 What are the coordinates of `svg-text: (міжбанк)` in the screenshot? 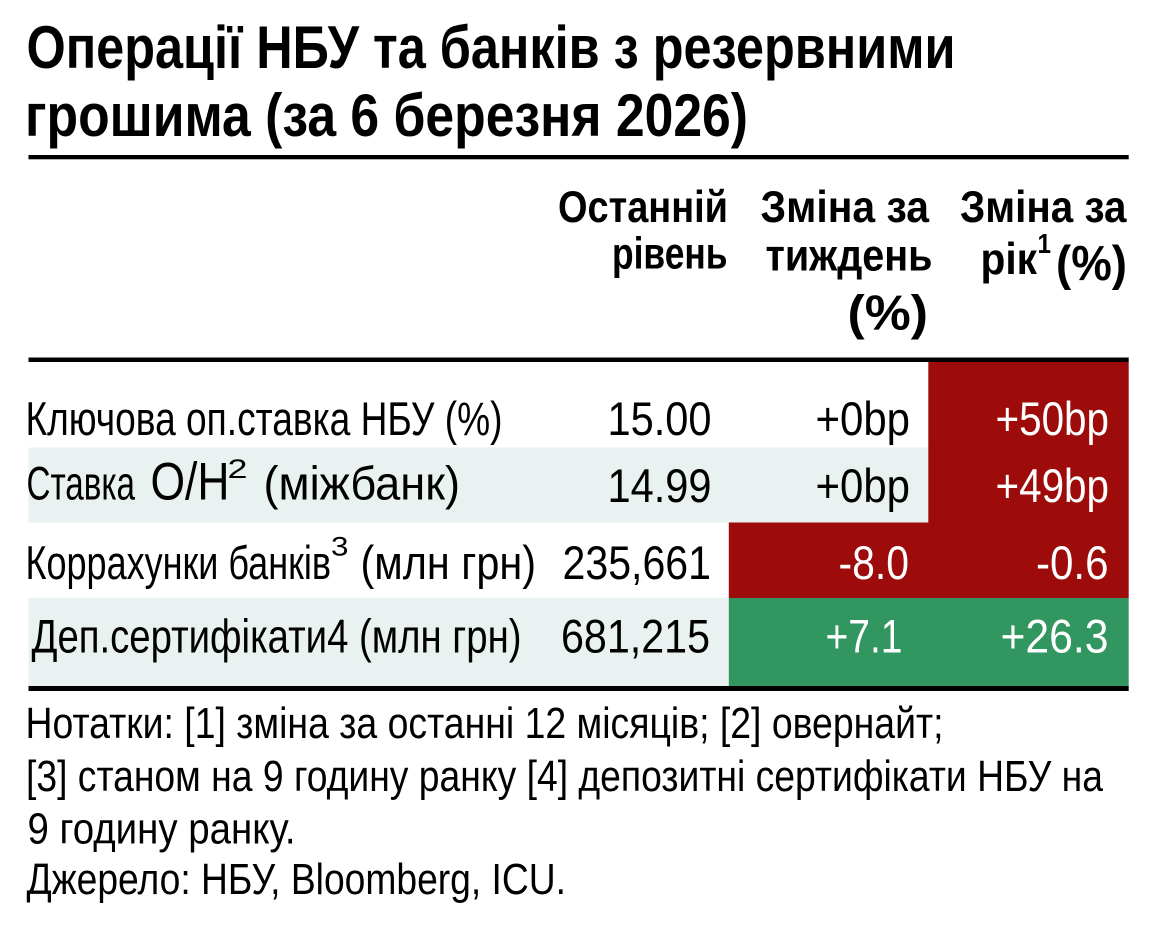 It's located at (362, 484).